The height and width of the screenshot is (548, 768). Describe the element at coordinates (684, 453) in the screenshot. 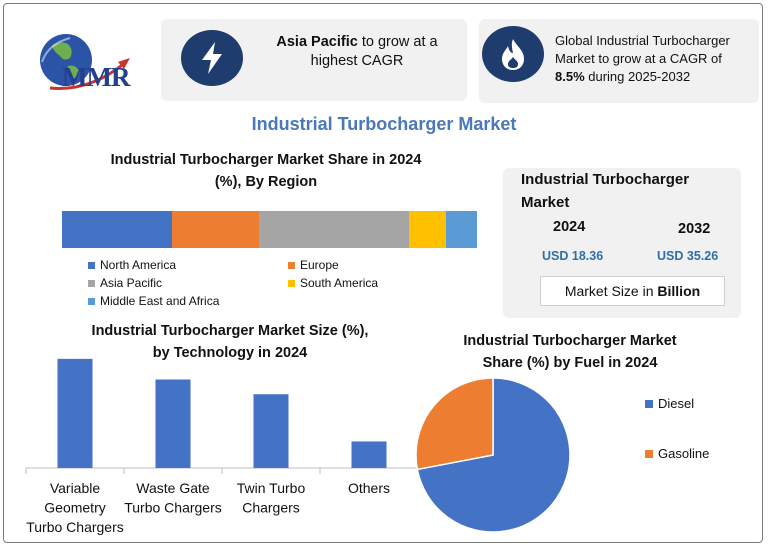

I see `legend-label: Gasoline` at that location.